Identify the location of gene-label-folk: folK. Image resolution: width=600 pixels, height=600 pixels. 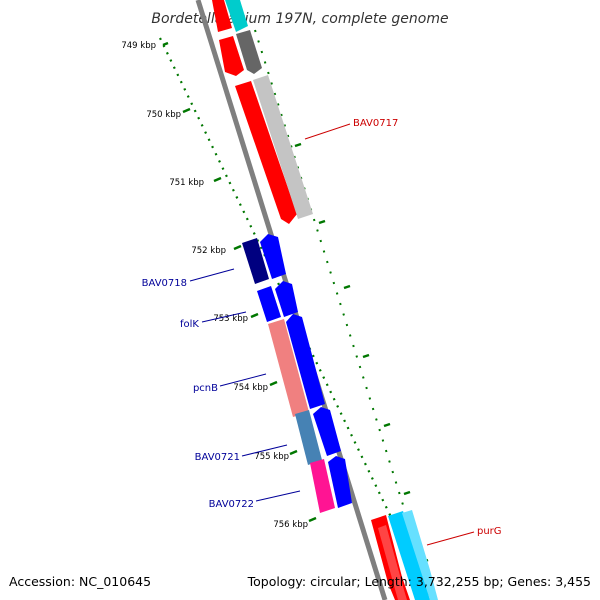
(189, 324).